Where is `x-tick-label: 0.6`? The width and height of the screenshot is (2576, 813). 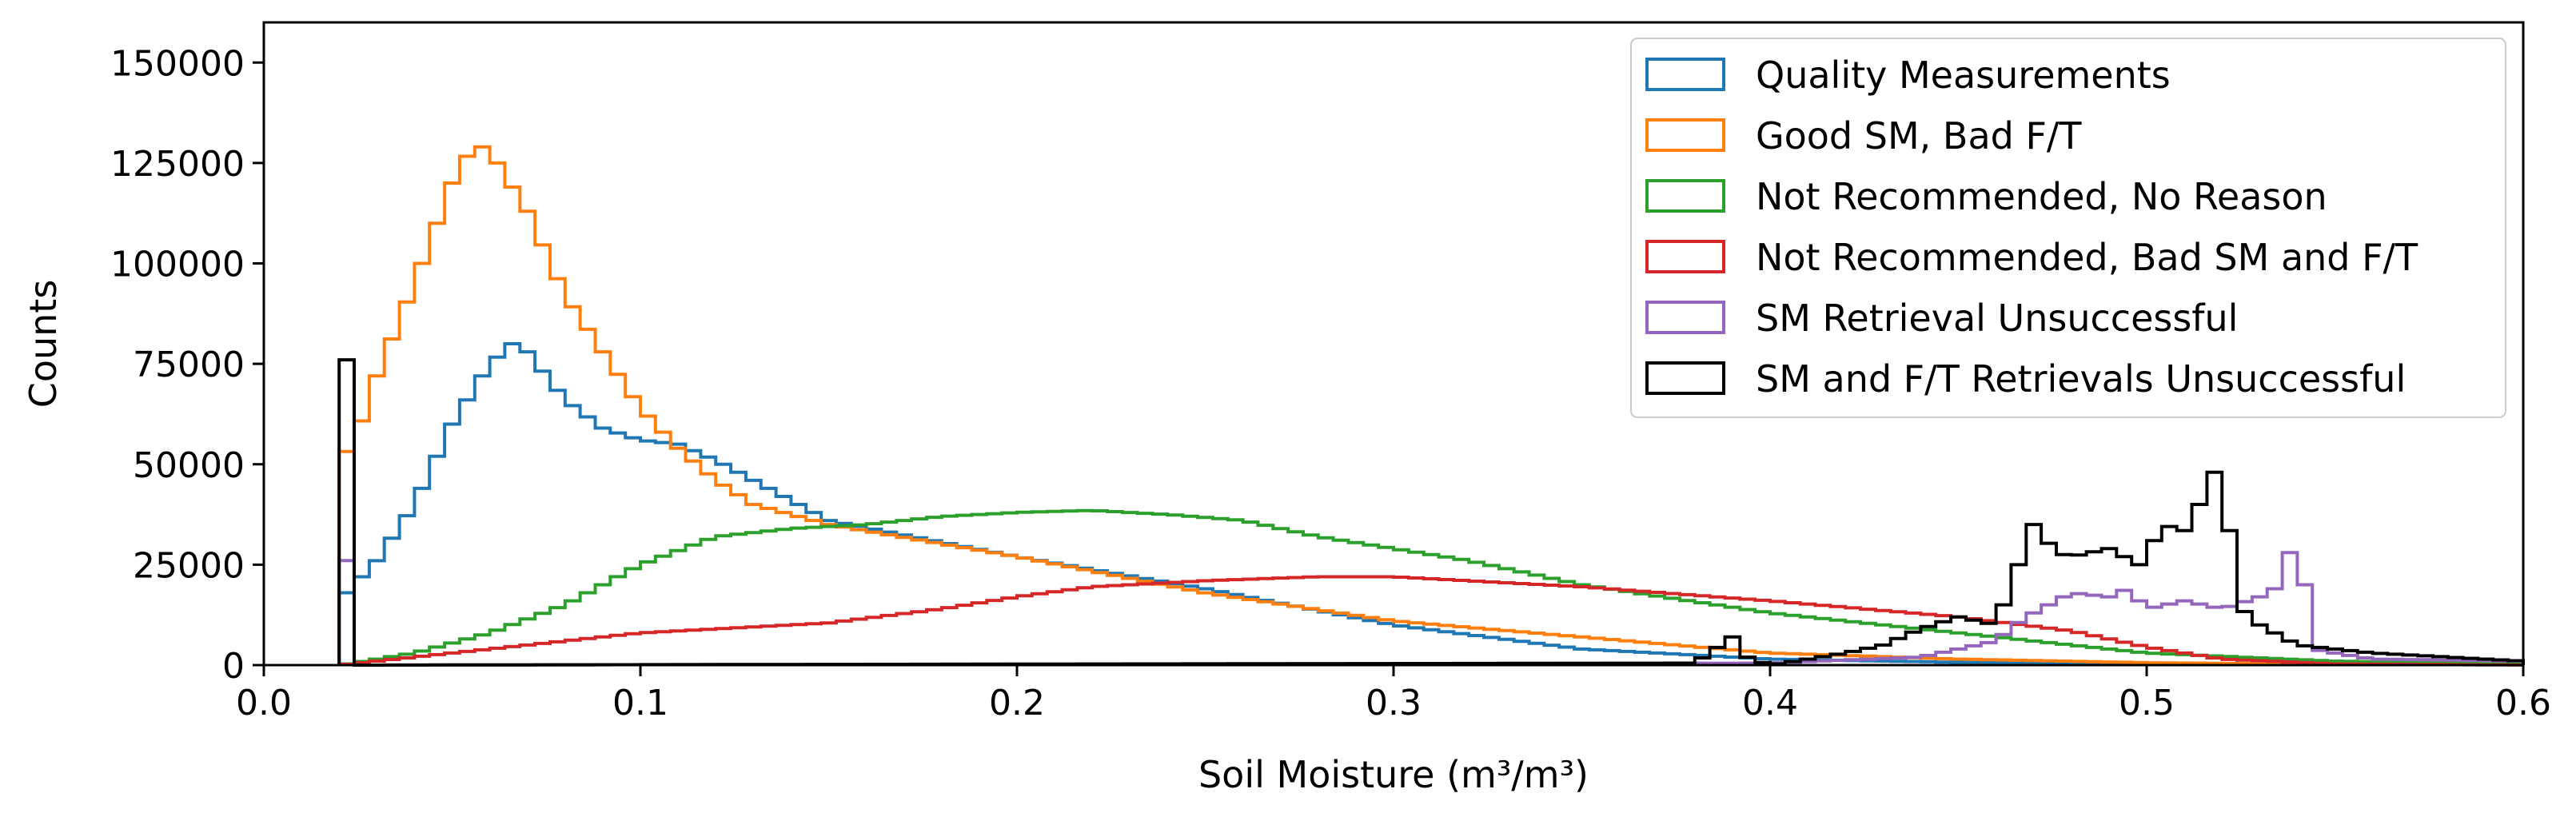 x-tick-label: 0.6 is located at coordinates (2523, 703).